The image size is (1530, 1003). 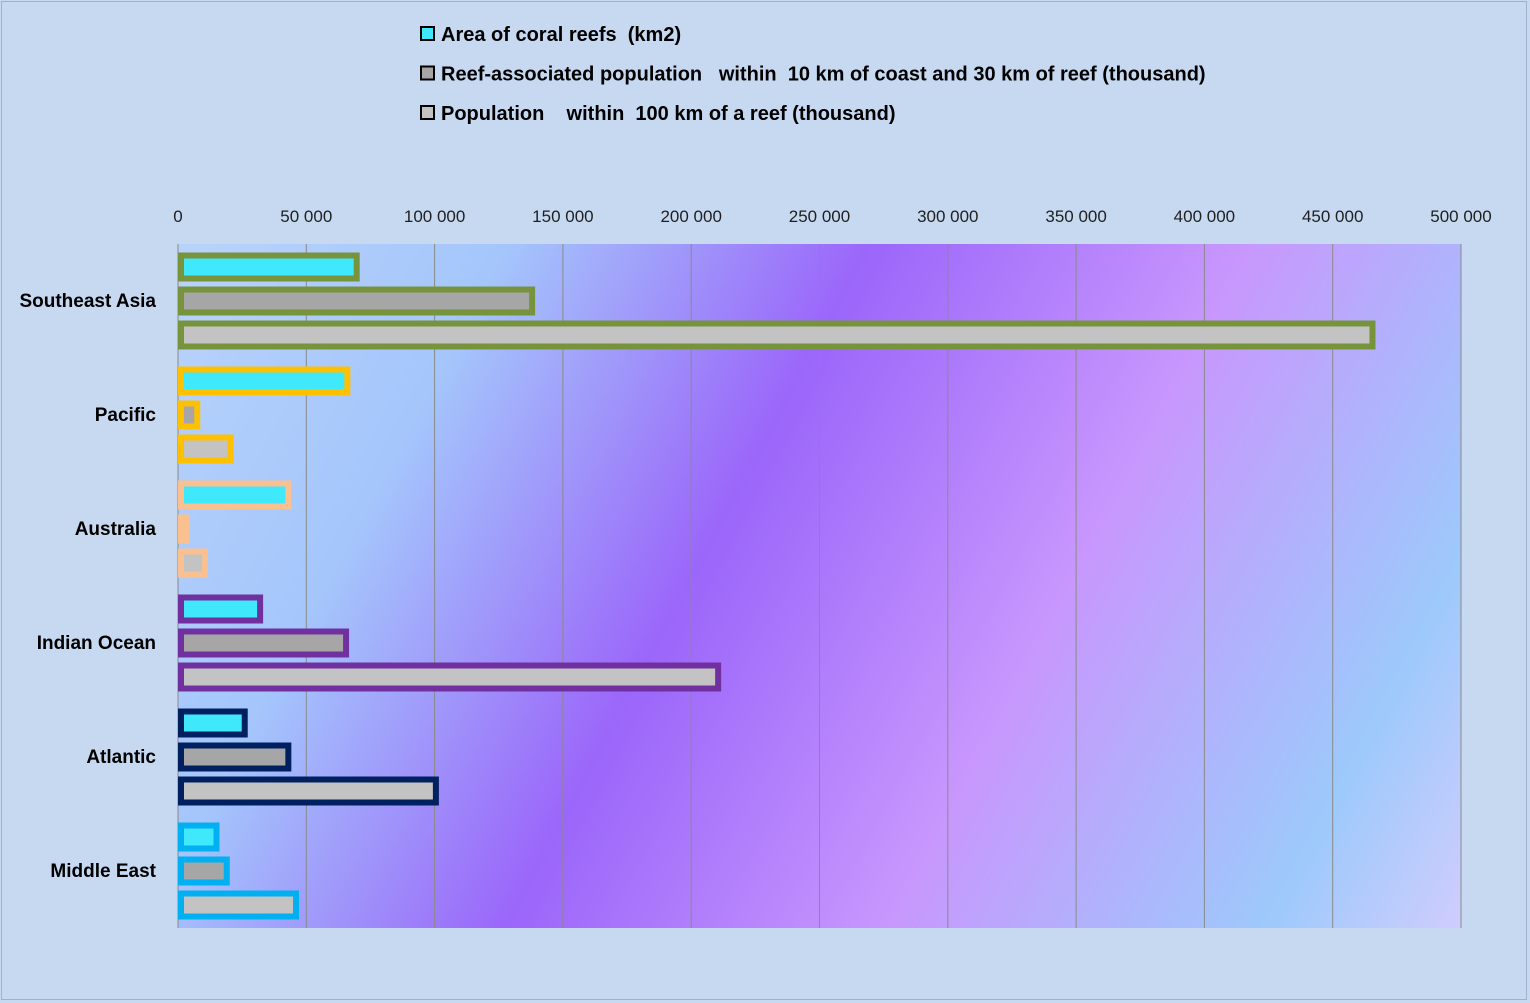 I want to click on x-tick-label: 500 000, so click(x=1460, y=216).